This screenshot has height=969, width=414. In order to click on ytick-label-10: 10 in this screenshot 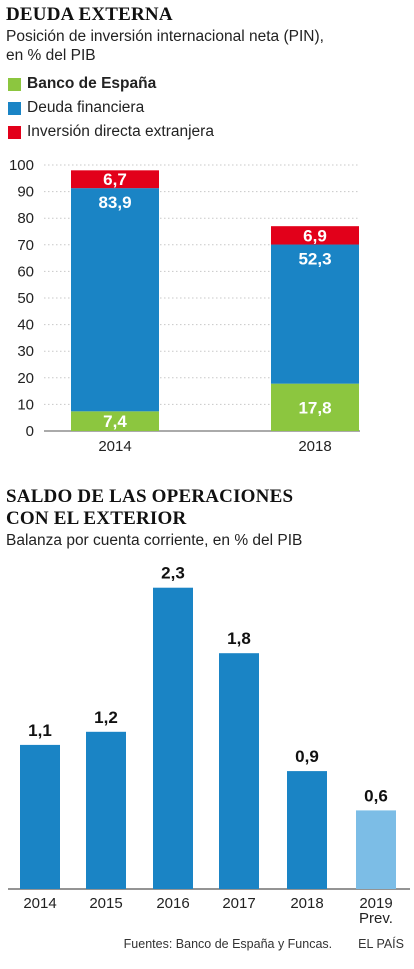, I will do `click(25, 404)`.